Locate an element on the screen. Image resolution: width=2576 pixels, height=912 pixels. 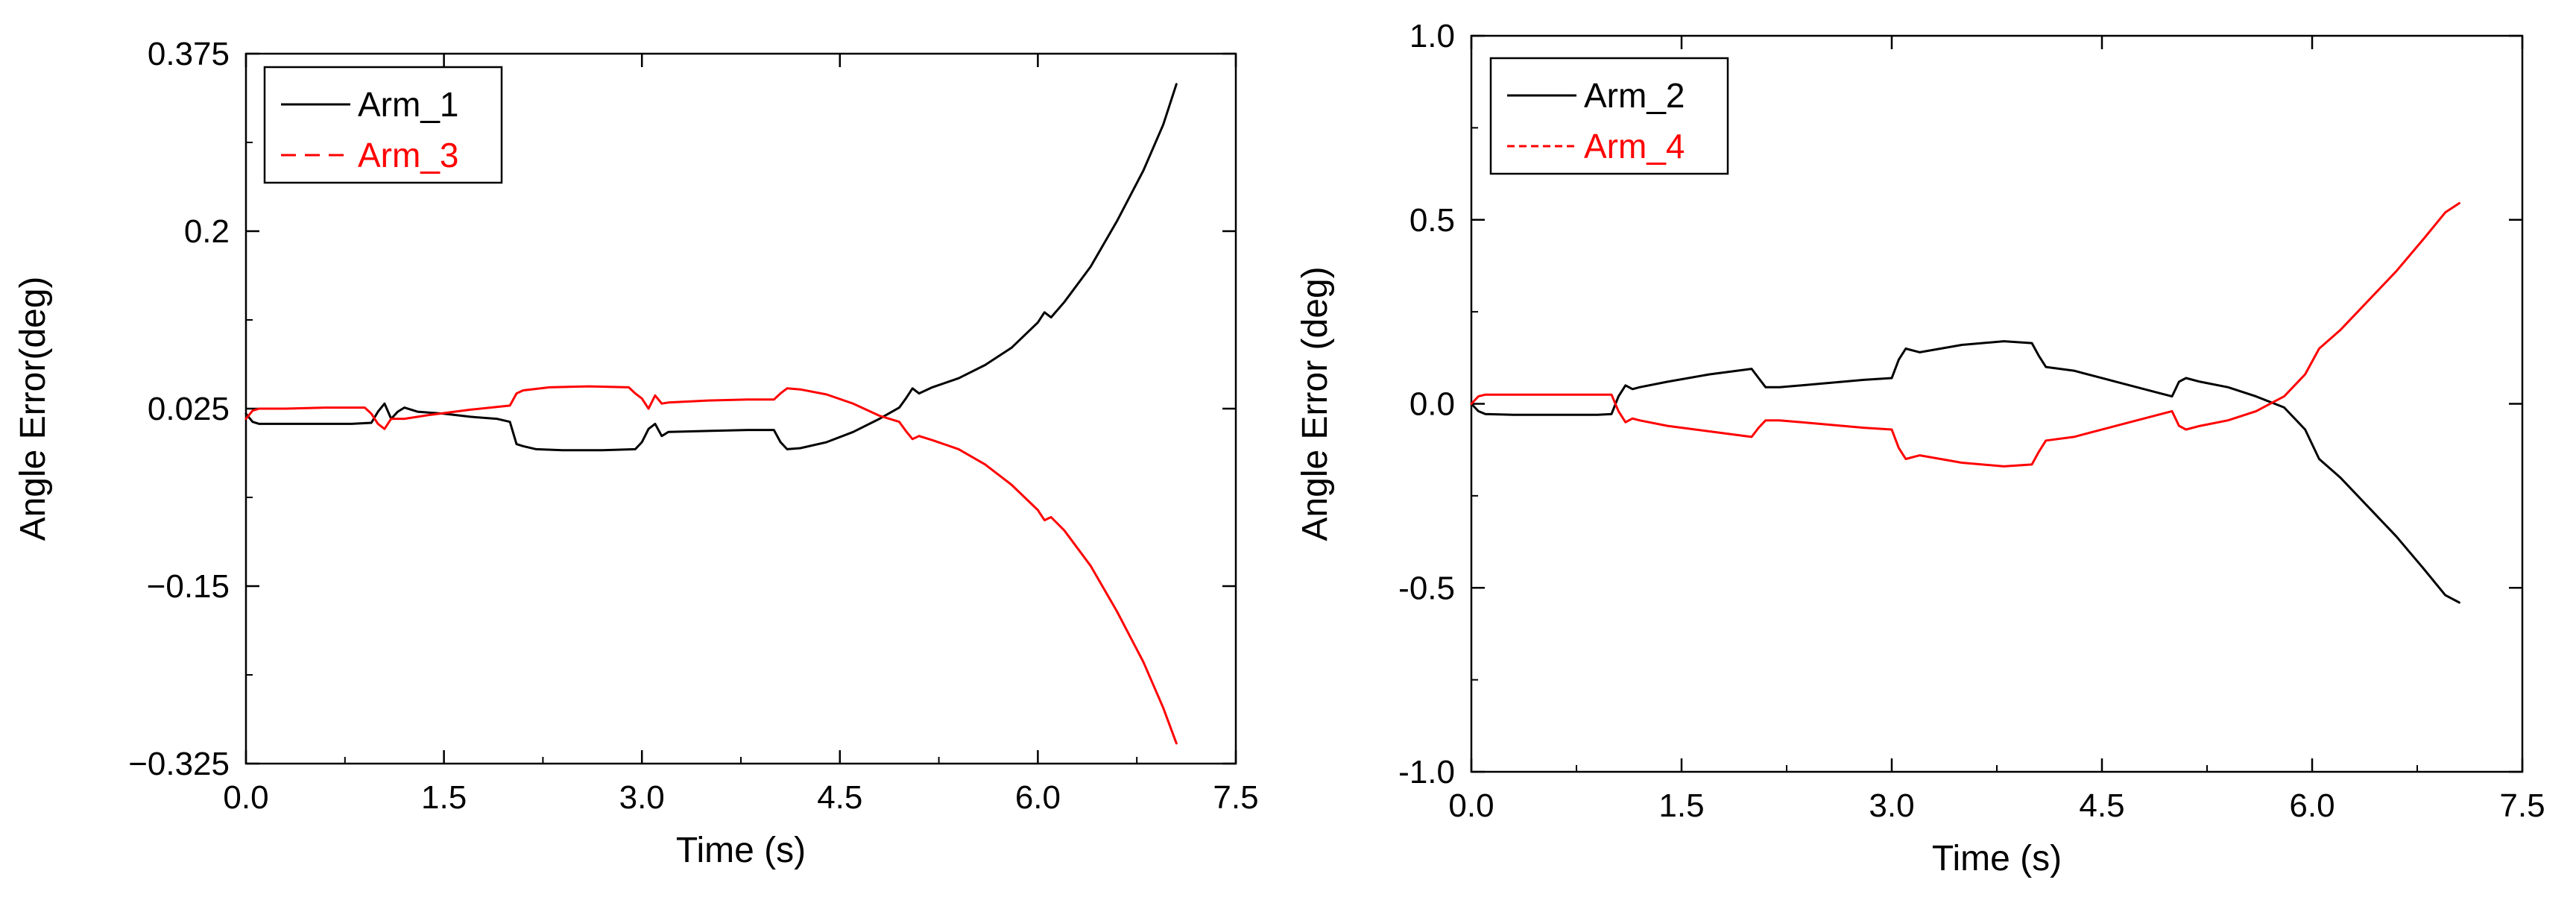
y-tick-label: -0.5 is located at coordinates (1426, 588).